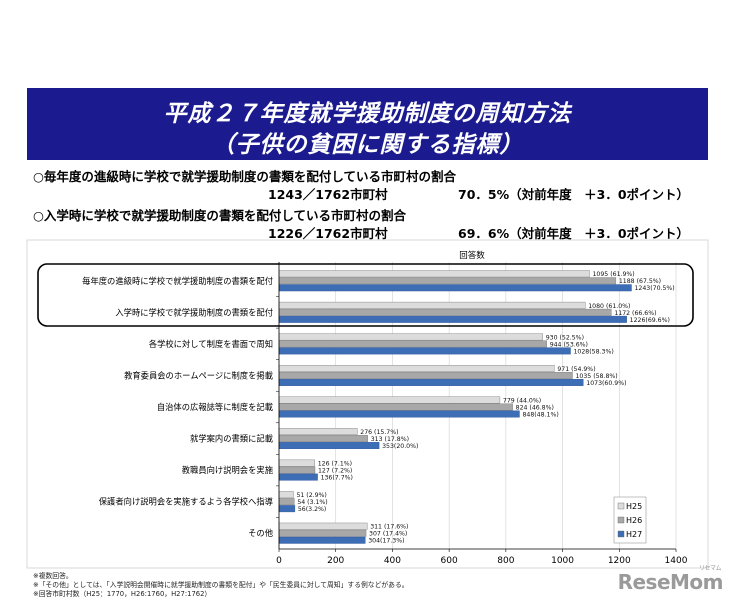  What do you see at coordinates (574, 233) in the screenshot?
I see `summary-2-rate: 69．6%（対前年度 ＋3．0ポイント）` at bounding box center [574, 233].